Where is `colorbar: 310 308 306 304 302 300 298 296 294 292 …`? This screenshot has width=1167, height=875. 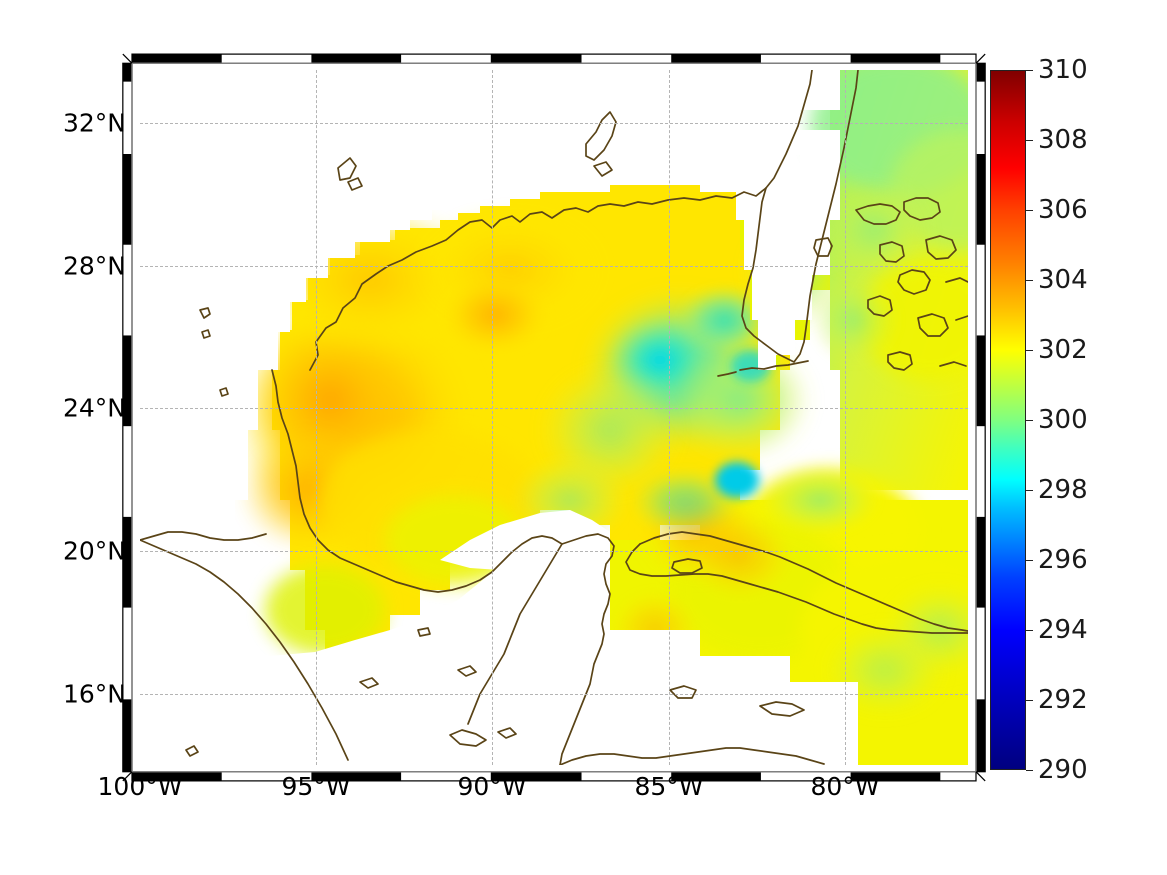 colorbar: 310 308 306 304 302 300 298 296 294 292 … is located at coordinates (1039, 420).